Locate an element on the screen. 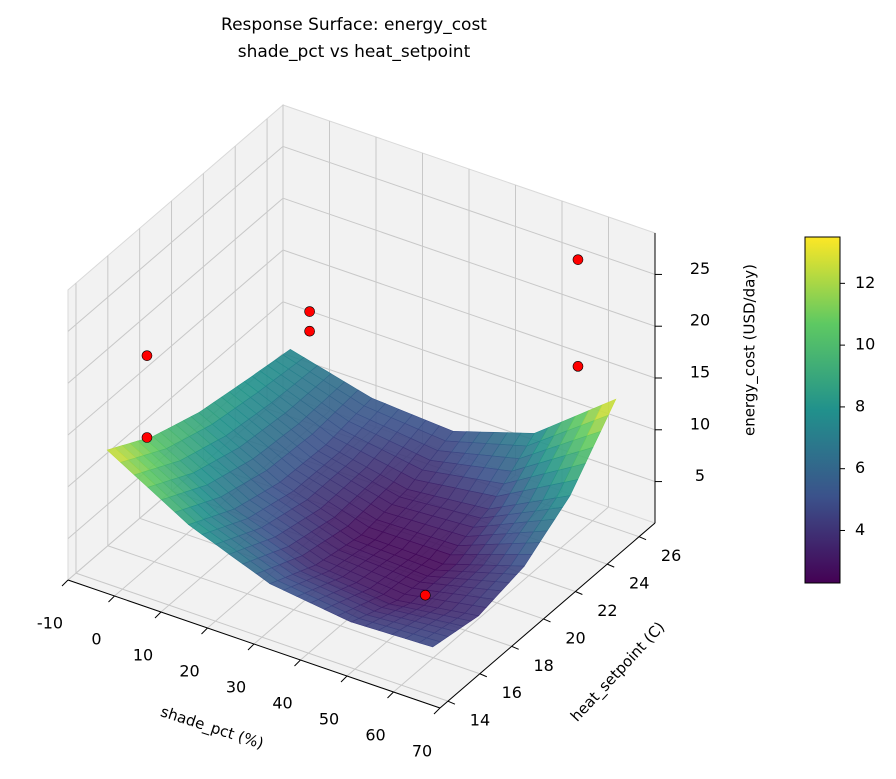 This screenshot has height=779, width=896. y-tick-label: 16 is located at coordinates (512, 692).